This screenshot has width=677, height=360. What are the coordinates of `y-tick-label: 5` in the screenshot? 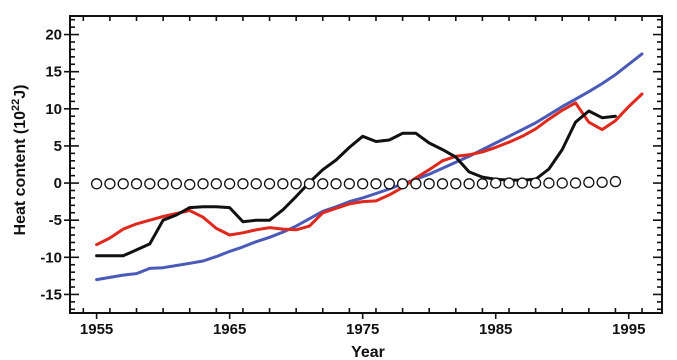 It's located at (58, 146).